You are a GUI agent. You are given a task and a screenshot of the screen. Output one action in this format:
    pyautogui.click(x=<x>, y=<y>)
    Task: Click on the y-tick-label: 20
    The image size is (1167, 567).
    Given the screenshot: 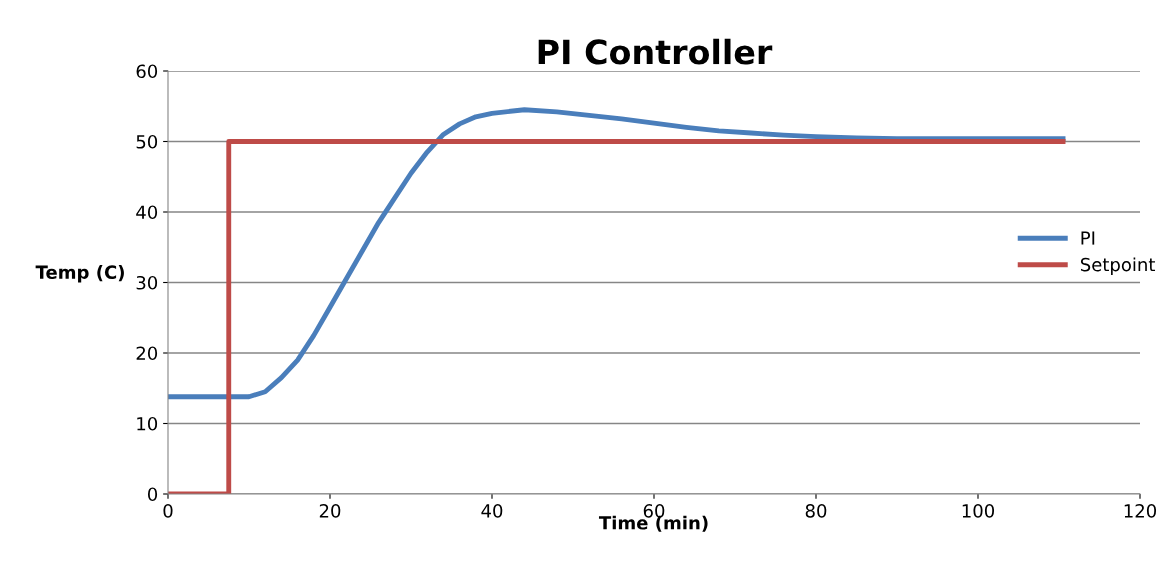 What is the action you would take?
    pyautogui.click(x=147, y=353)
    